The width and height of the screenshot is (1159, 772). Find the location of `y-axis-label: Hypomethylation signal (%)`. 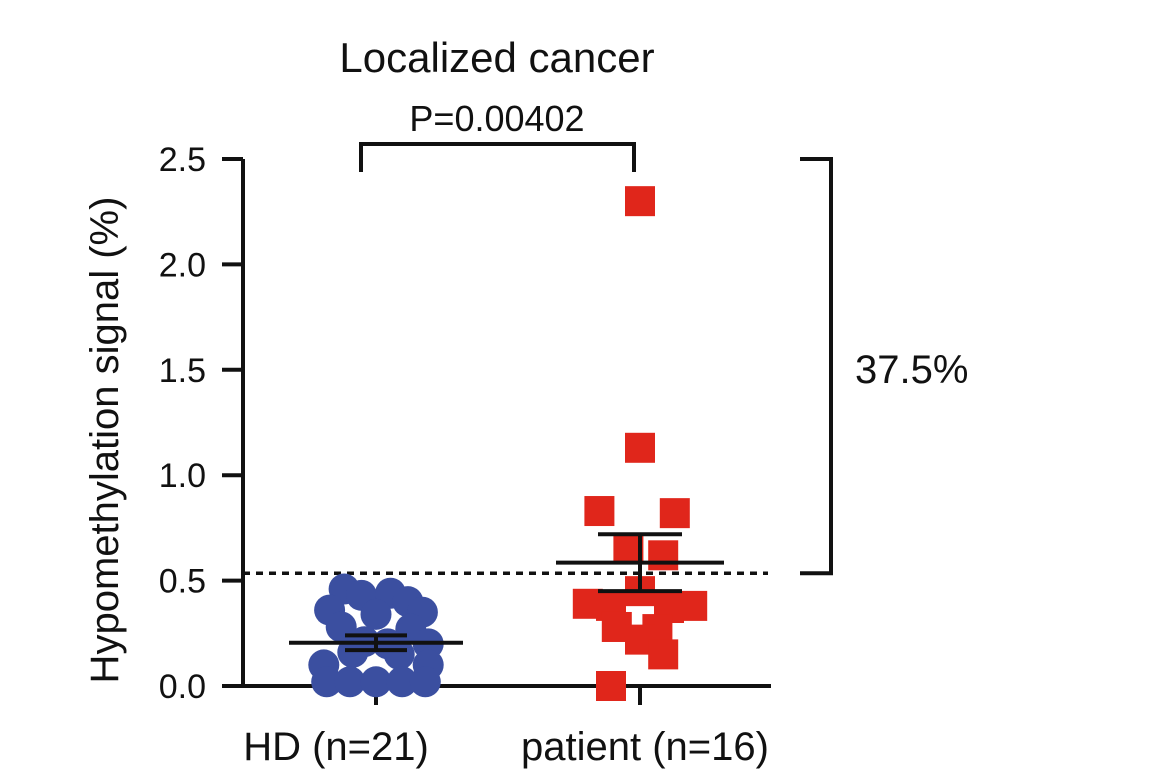

y-axis-label: Hypomethylation signal (%) is located at coordinates (105, 440).